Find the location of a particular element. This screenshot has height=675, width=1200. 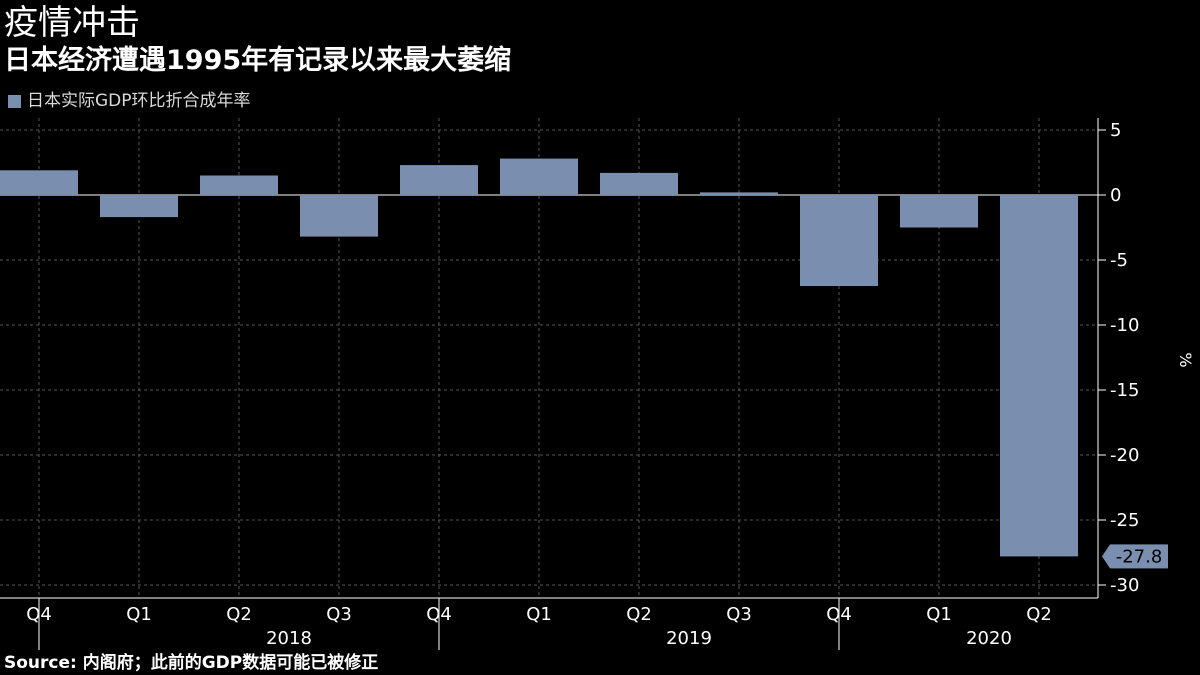

year-label: 2020 is located at coordinates (989, 638).